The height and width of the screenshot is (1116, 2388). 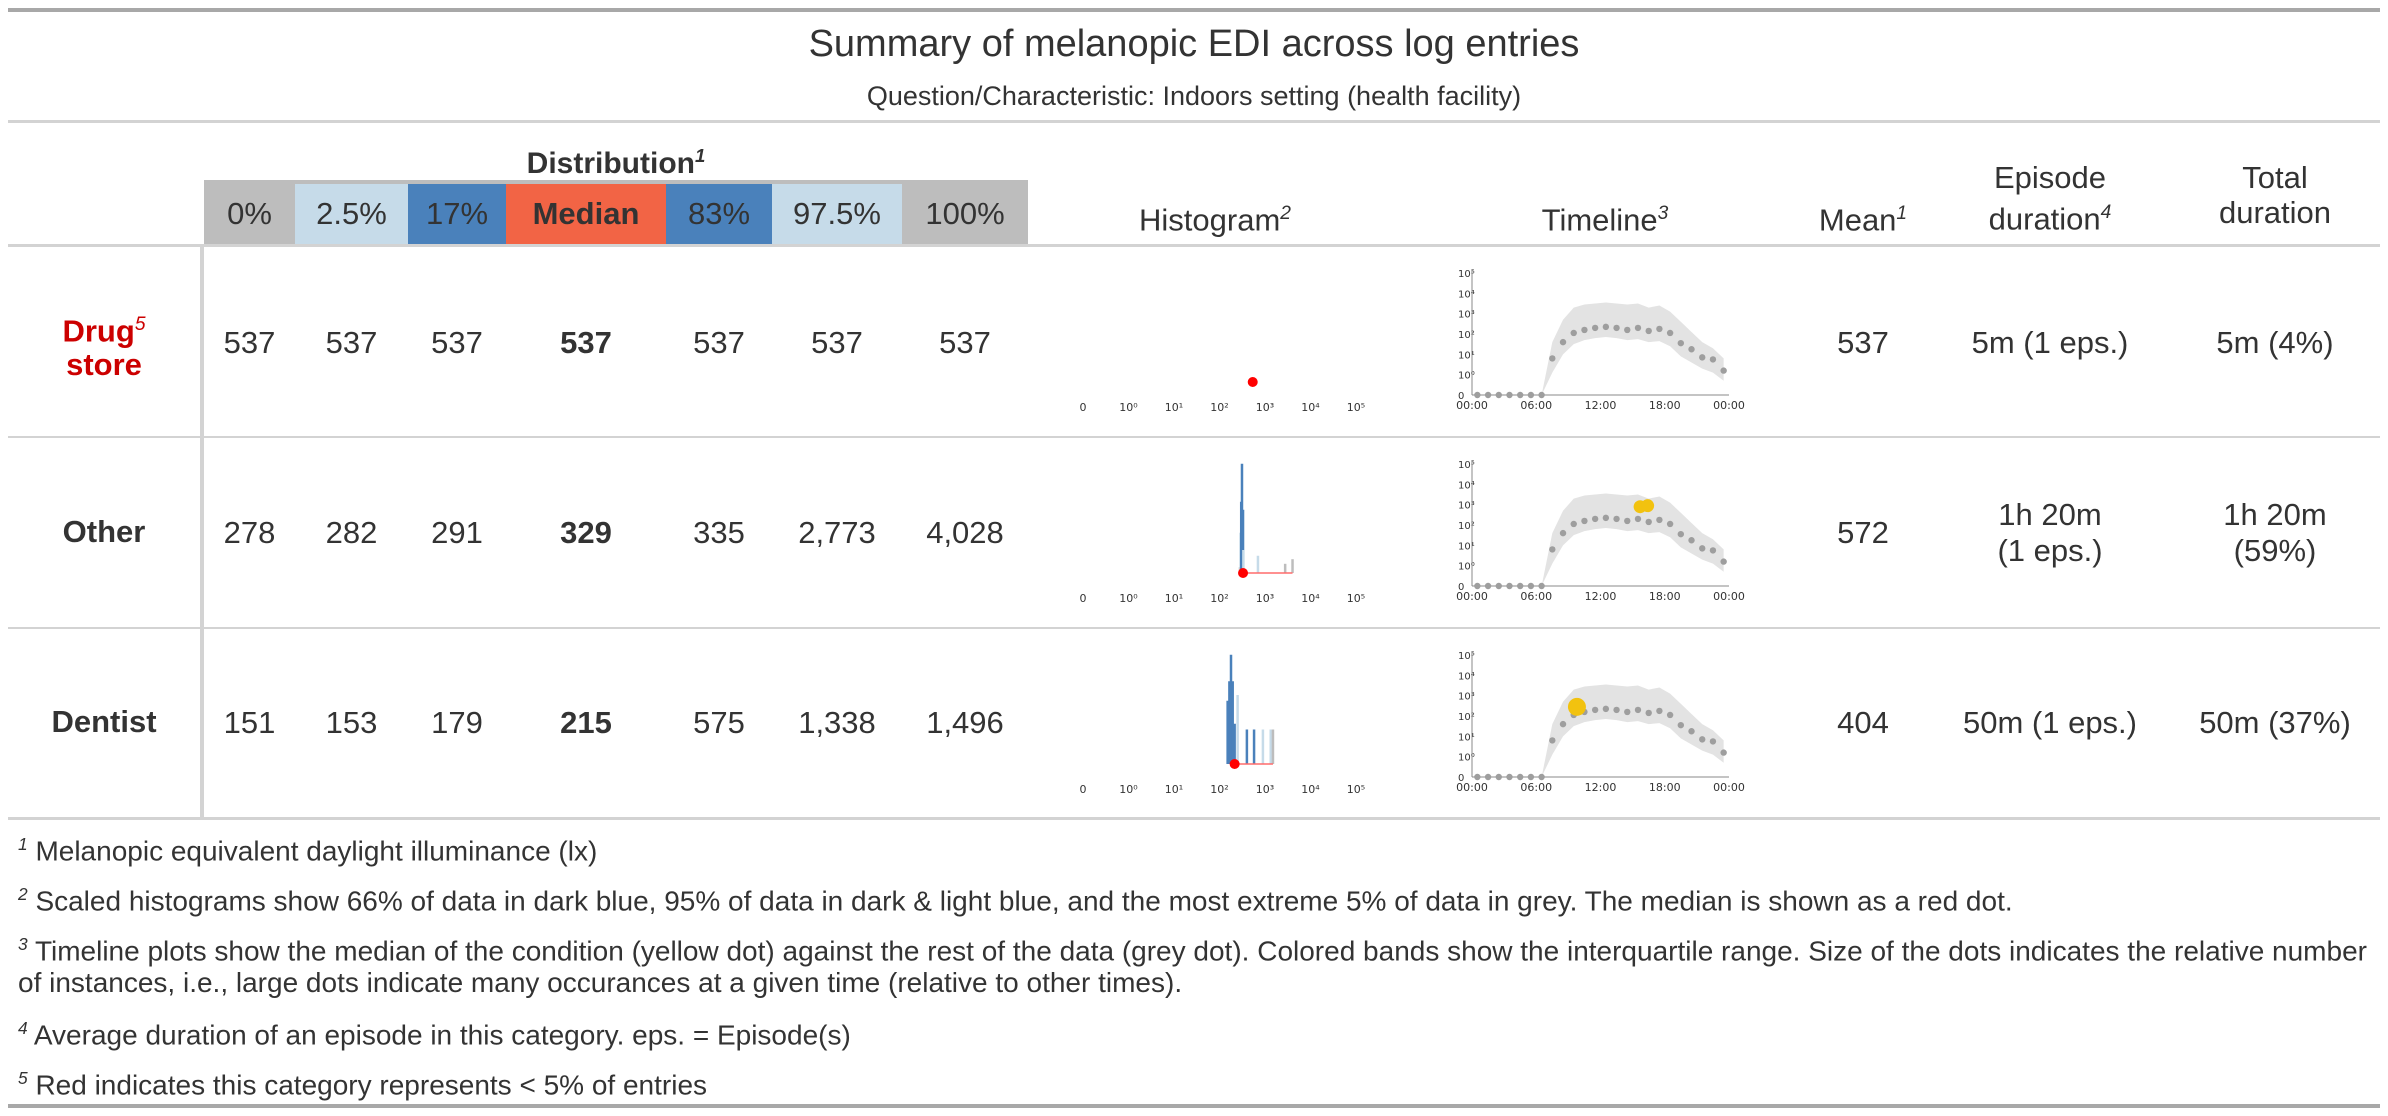 I want to click on footnote-mark: 4, so click(x=23, y=1028).